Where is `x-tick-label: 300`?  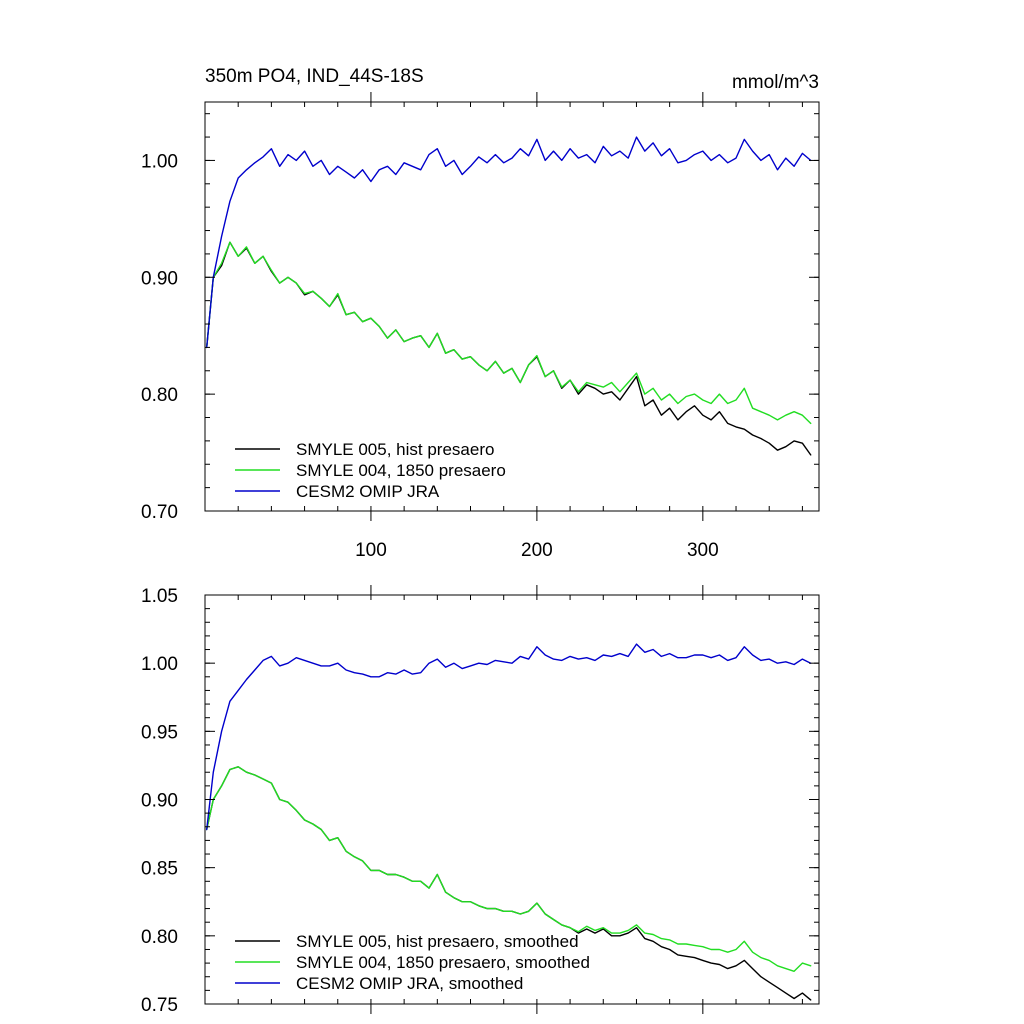
x-tick-label: 300 is located at coordinates (703, 550).